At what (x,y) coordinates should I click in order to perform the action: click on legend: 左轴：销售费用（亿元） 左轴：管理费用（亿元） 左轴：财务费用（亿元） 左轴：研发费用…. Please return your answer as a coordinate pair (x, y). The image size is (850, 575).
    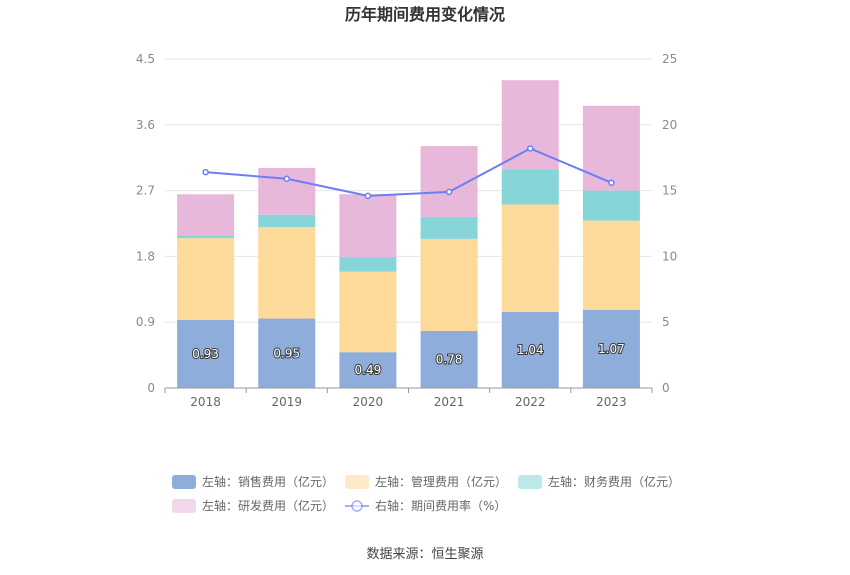
    Looking at the image, I should click on (426, 493).